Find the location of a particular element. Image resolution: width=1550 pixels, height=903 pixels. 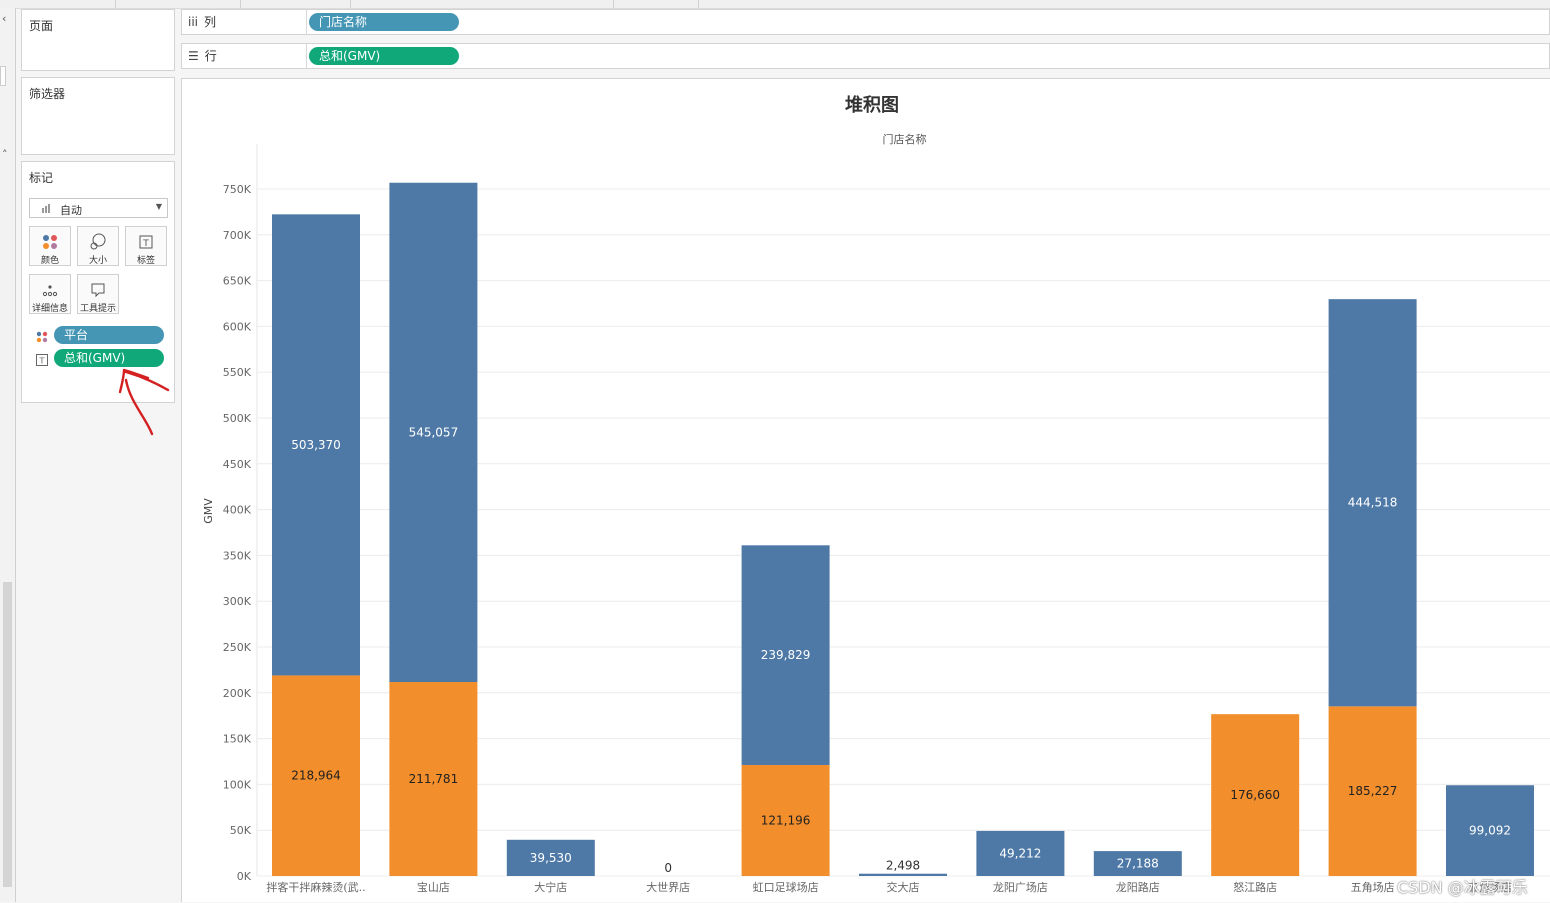

y-tick-label: 550K is located at coordinates (237, 372).